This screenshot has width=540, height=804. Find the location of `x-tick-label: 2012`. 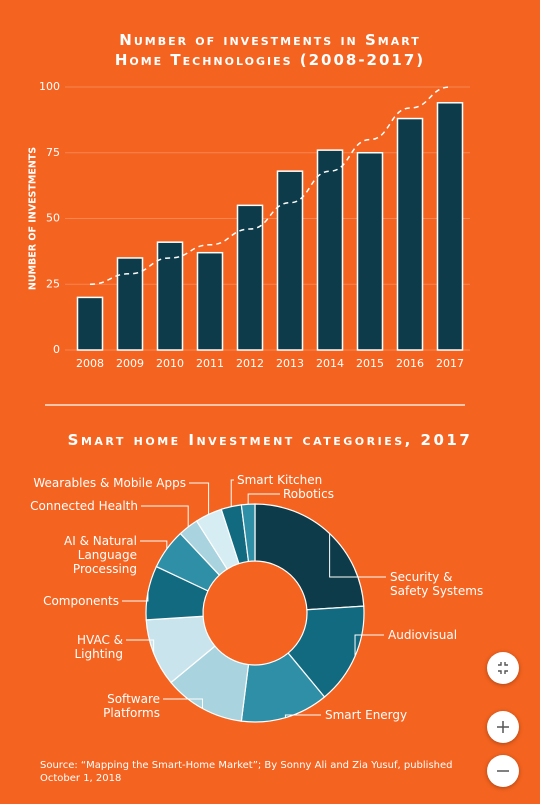

x-tick-label: 2012 is located at coordinates (250, 363).